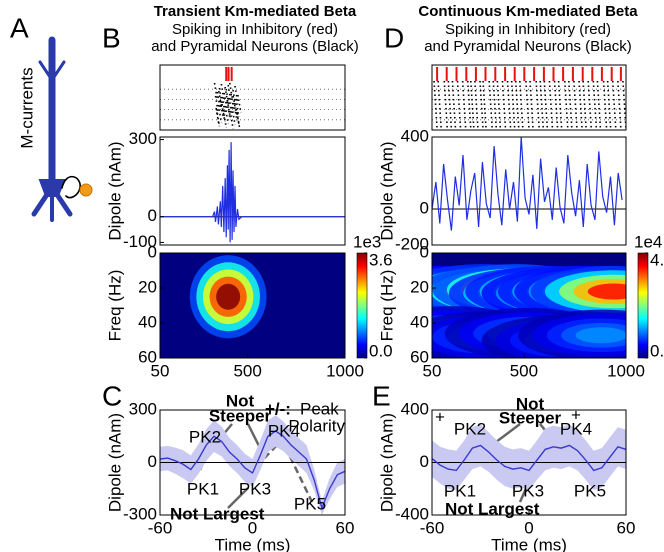 This screenshot has height=552, width=664. I want to click on annotation: Peak, so click(319, 408).